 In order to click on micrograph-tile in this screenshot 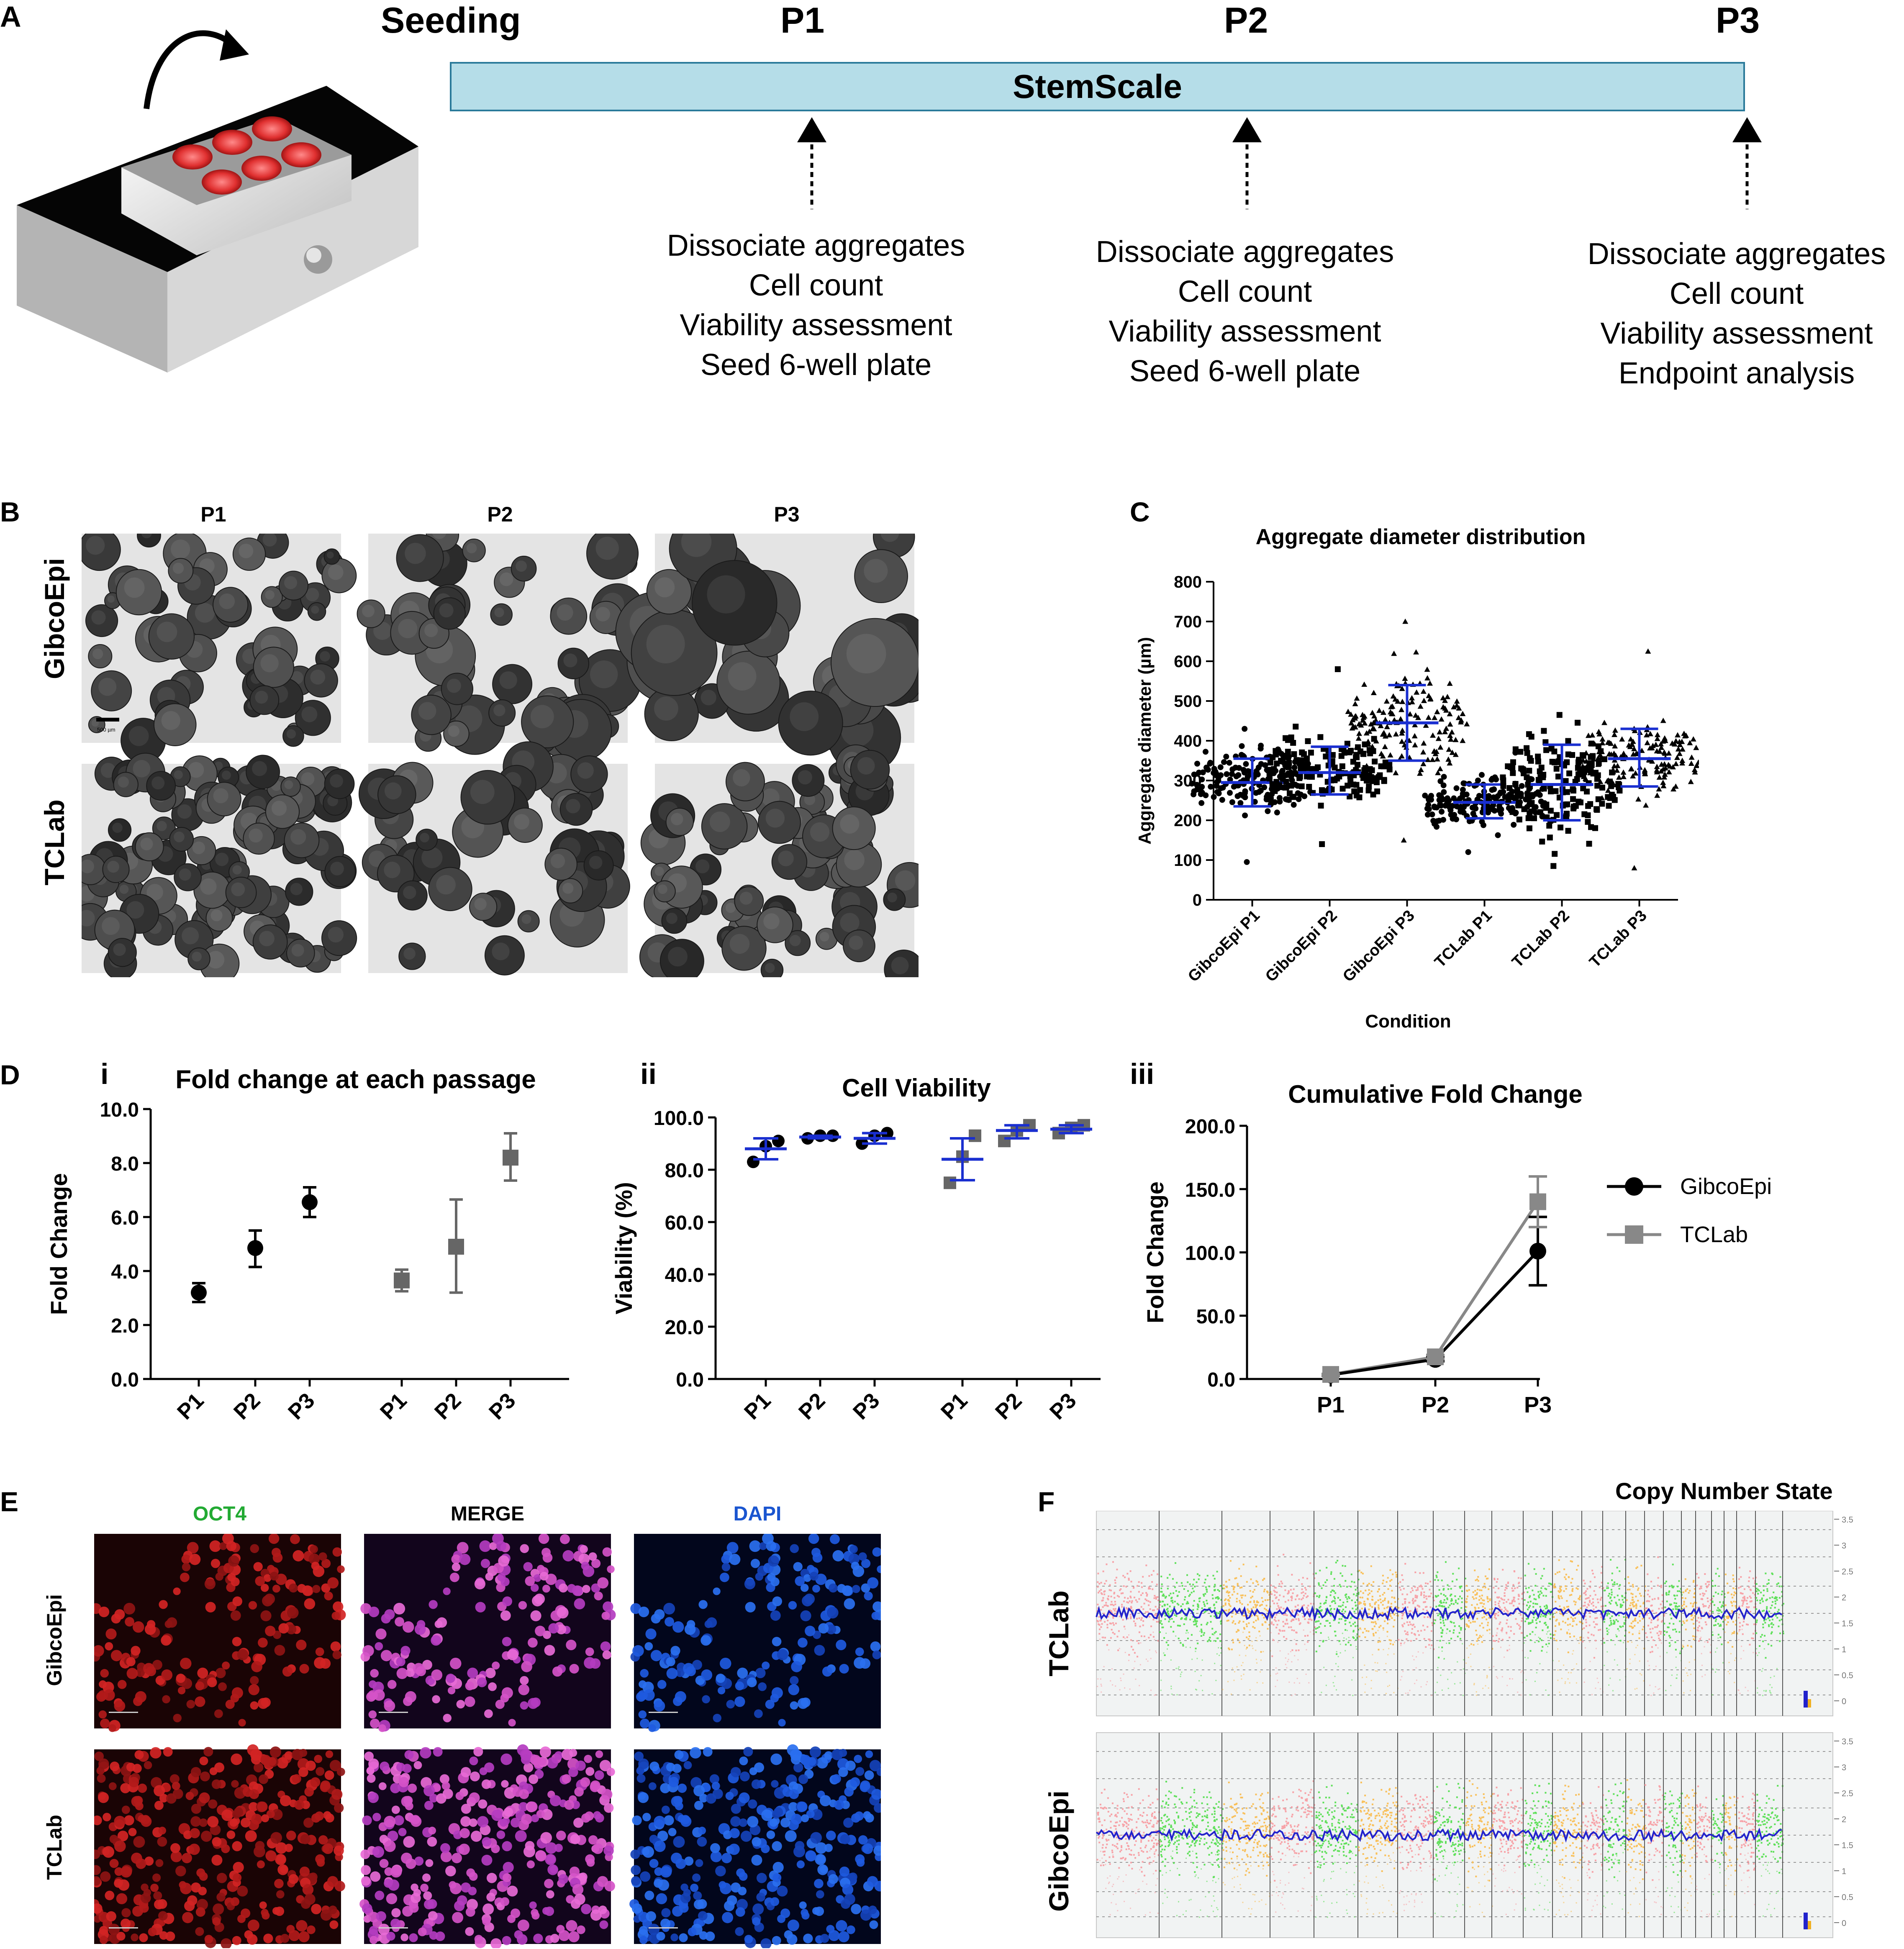, I will do `click(219, 864)`.